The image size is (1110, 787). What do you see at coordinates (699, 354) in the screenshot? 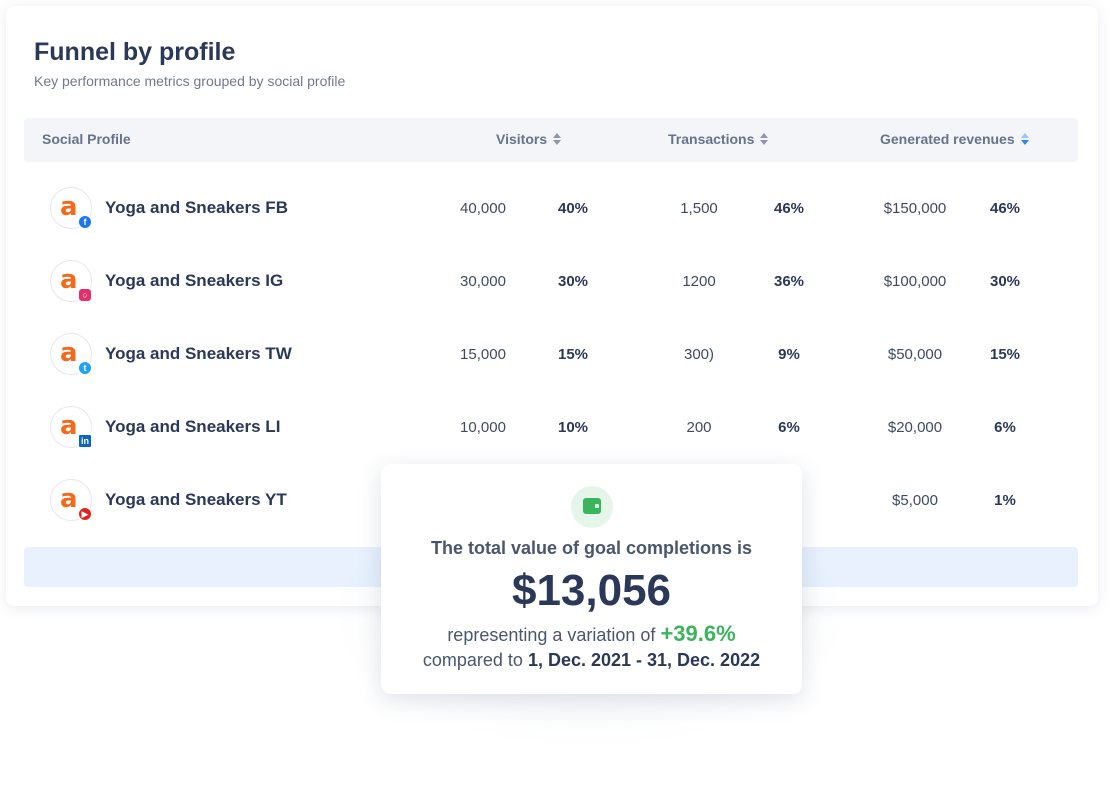
I see `transactions-value: 300)` at bounding box center [699, 354].